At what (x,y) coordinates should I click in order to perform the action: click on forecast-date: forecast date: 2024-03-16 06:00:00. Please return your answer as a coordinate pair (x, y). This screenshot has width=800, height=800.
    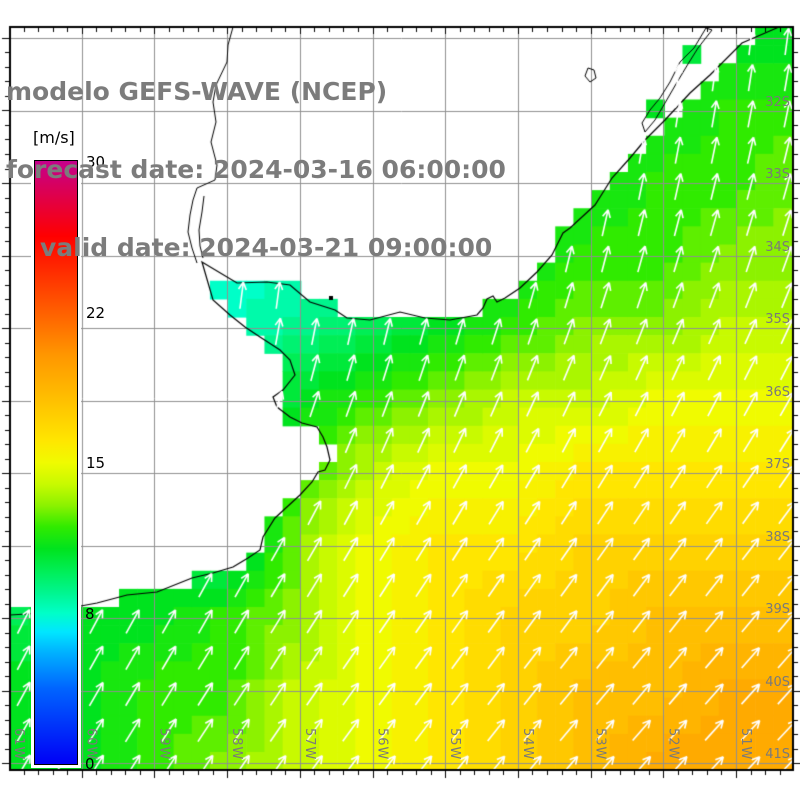
    Looking at the image, I should click on (256, 169).